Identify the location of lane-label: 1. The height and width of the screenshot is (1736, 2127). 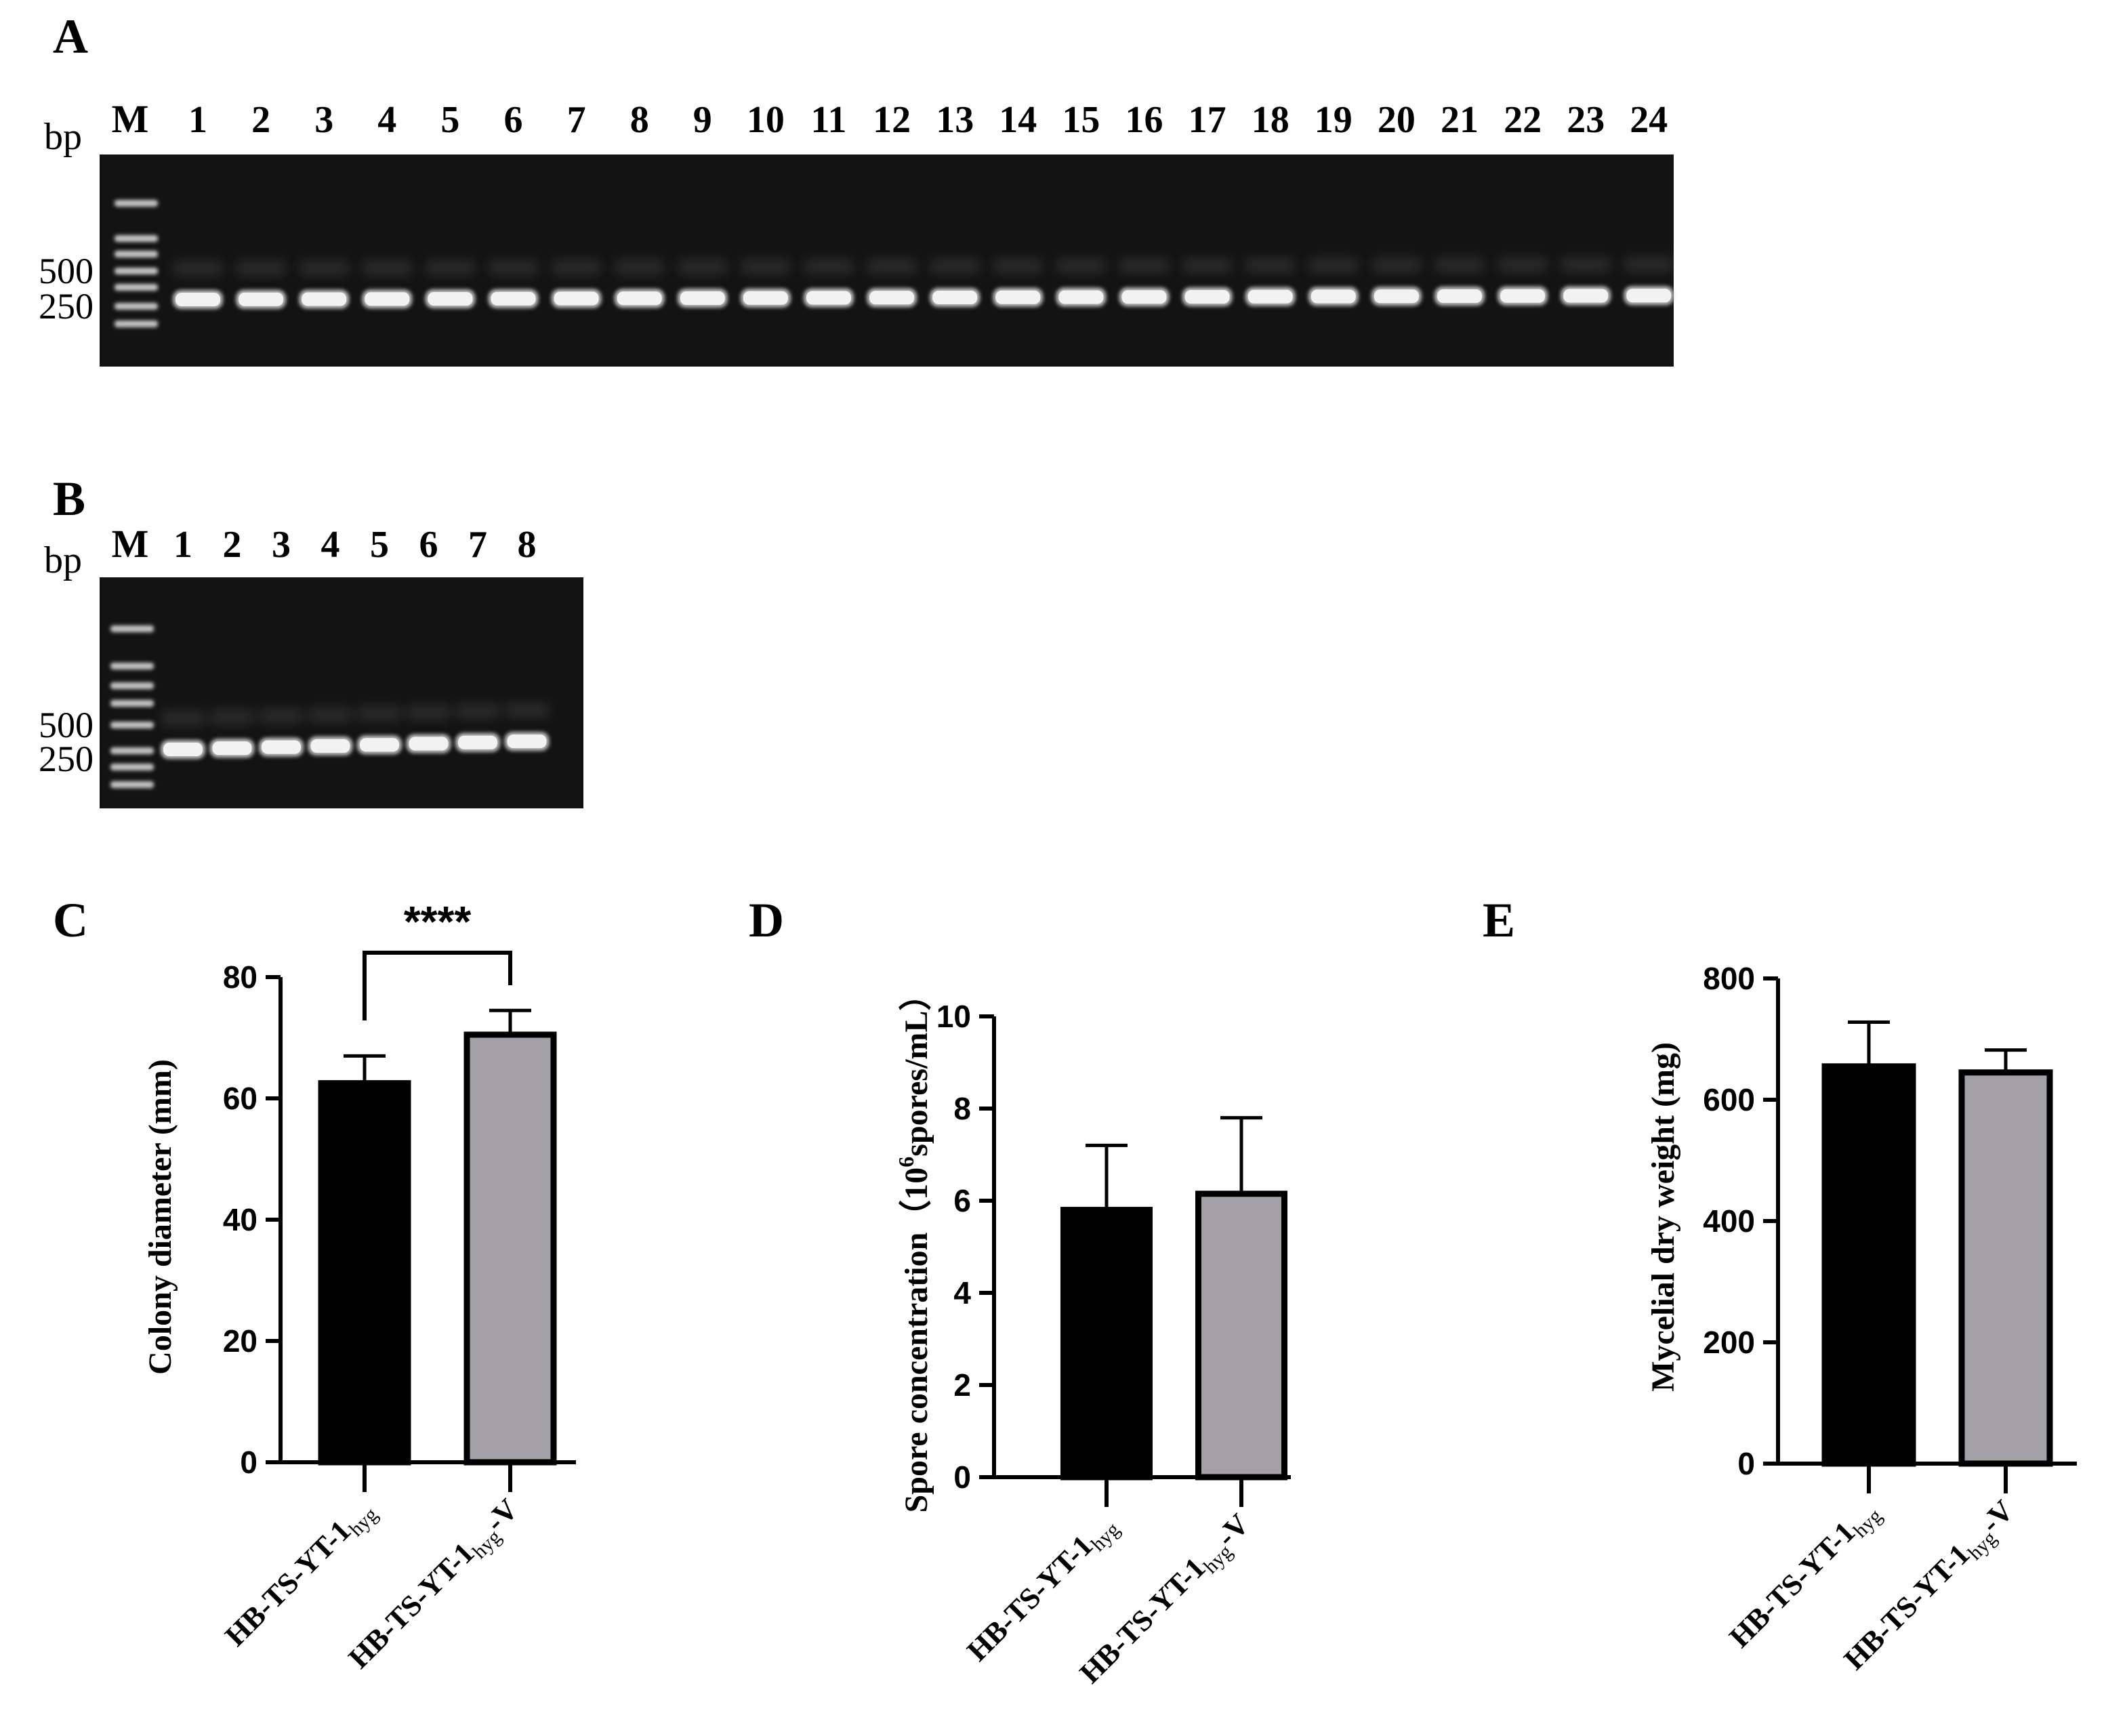
(183, 545).